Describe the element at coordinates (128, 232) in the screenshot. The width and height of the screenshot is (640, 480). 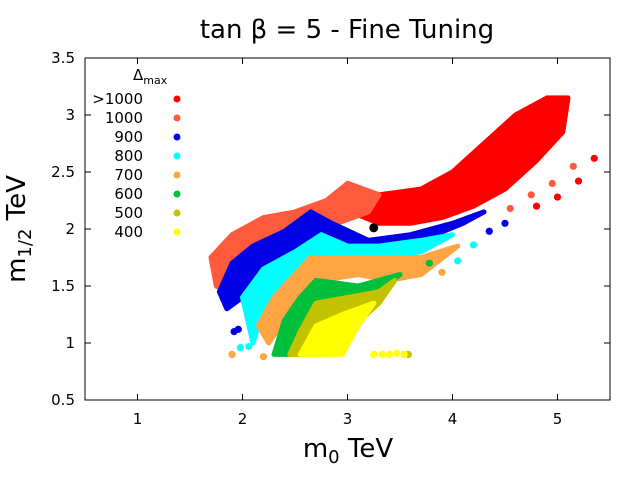
I see `legend-label-400: 400` at that location.